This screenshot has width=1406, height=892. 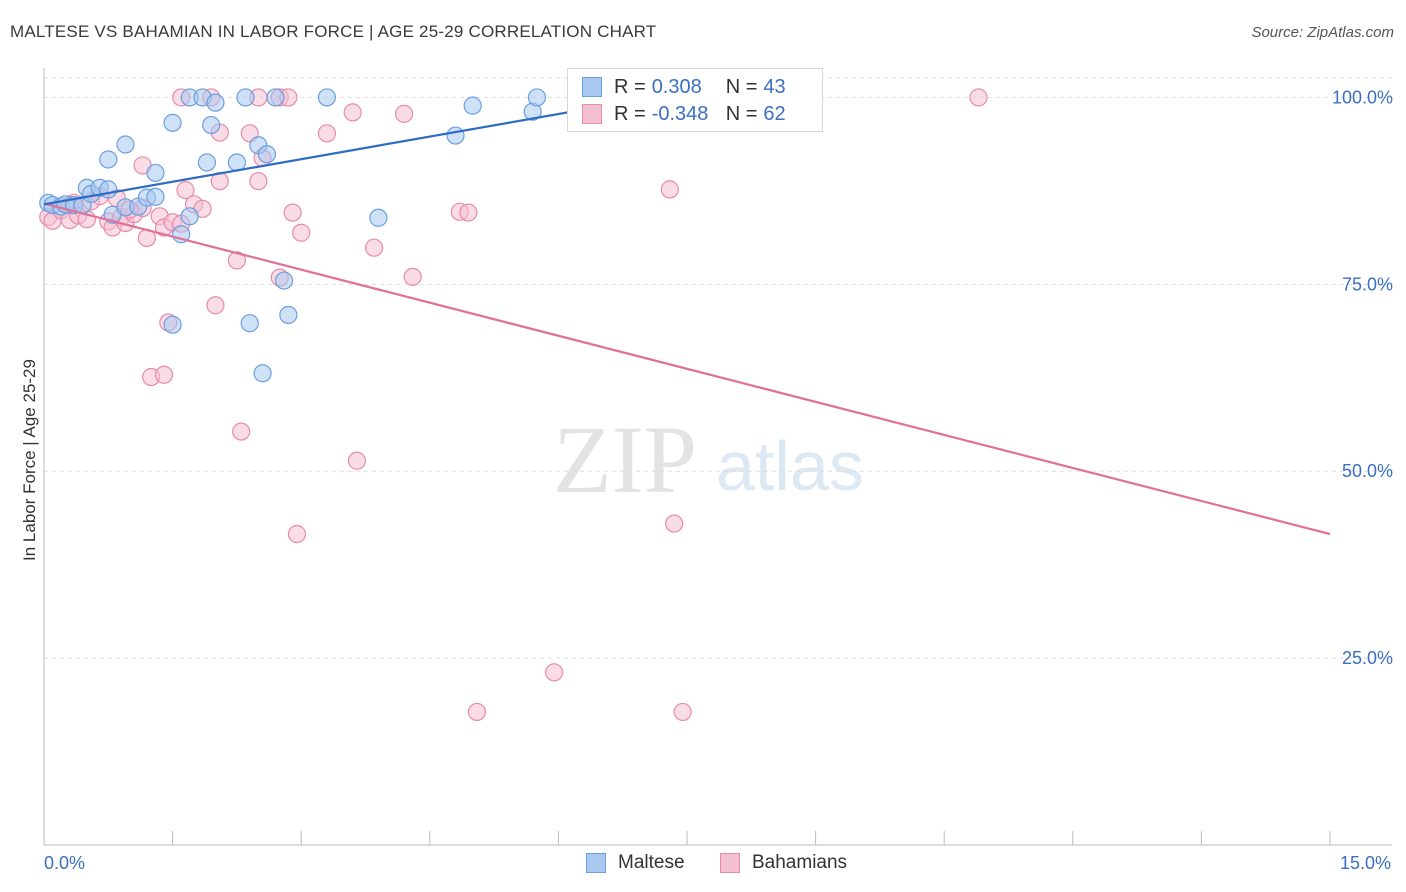 What do you see at coordinates (1367, 658) in the screenshot?
I see `y-tick-label: 25.0%` at bounding box center [1367, 658].